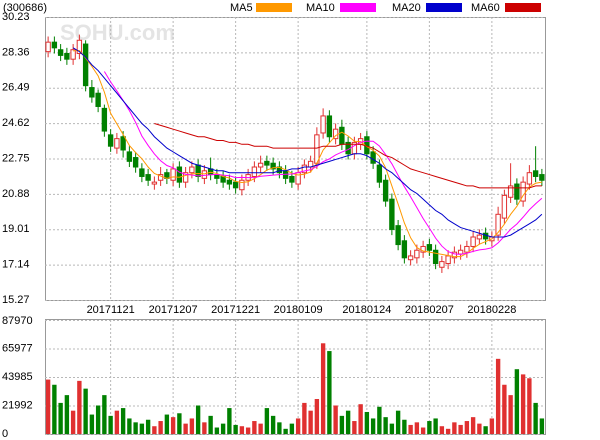 This screenshot has height=440, width=600. What do you see at coordinates (16, 300) in the screenshot?
I see `y-tick-label: 15.27` at bounding box center [16, 300].